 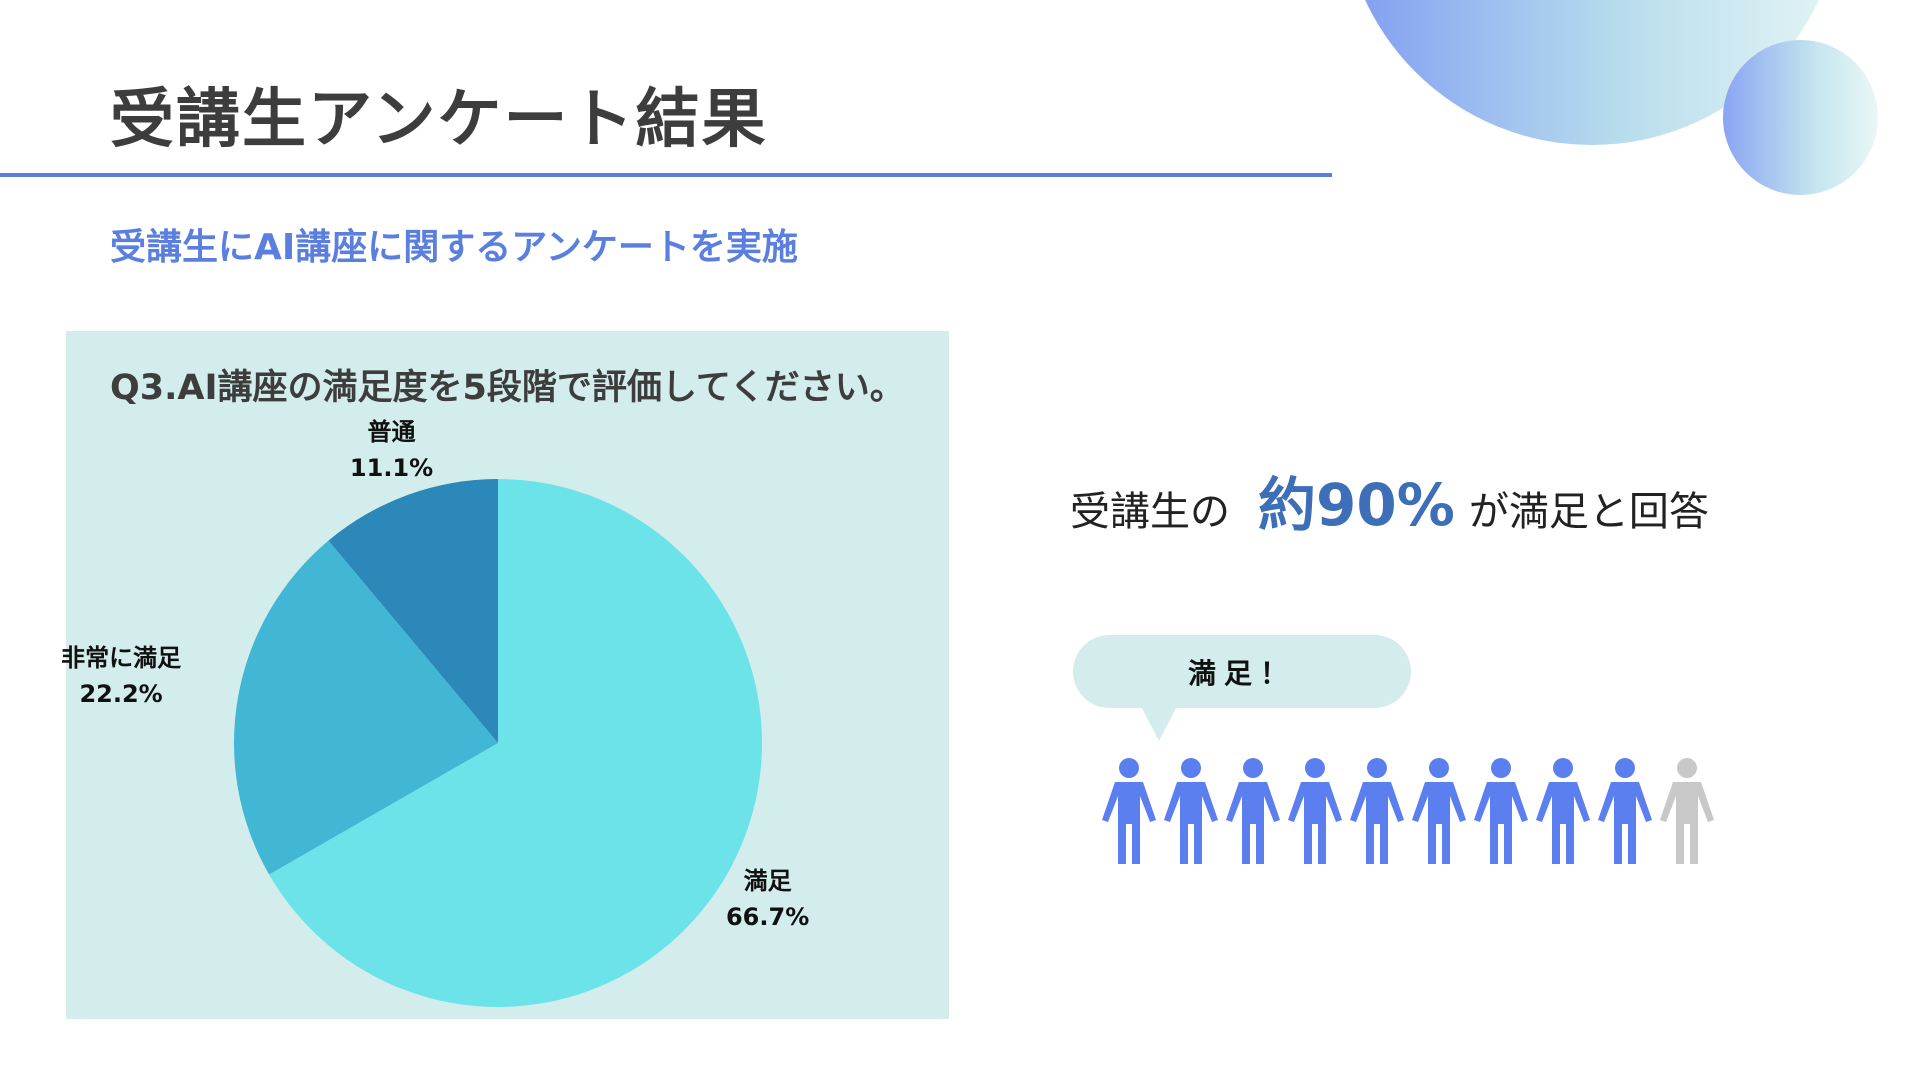 I want to click on chart-title: Q3.AI講座の満足度を5段階で評価してください。, so click(x=507, y=388).